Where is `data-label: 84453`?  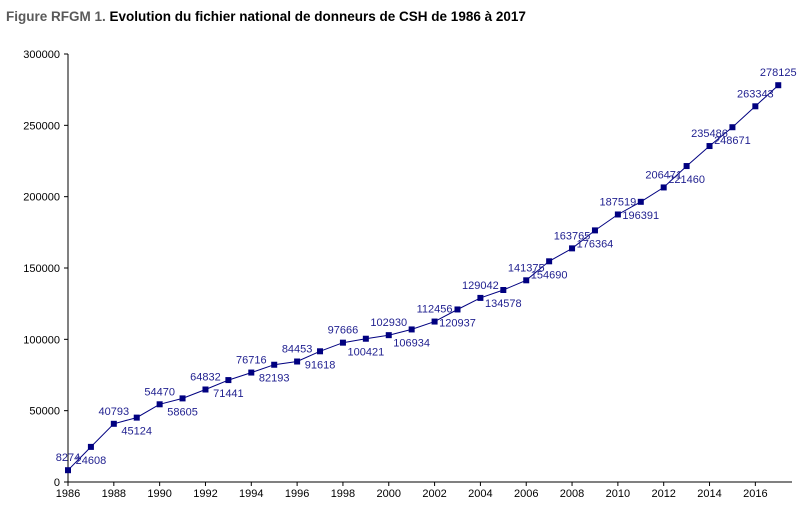 data-label: 84453 is located at coordinates (297, 350).